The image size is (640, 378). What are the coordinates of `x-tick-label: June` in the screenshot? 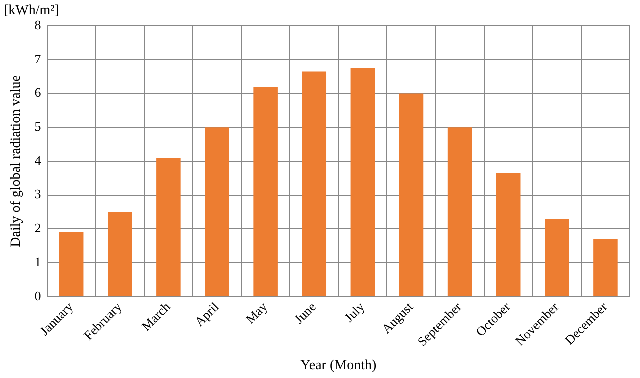 It's located at (305, 313).